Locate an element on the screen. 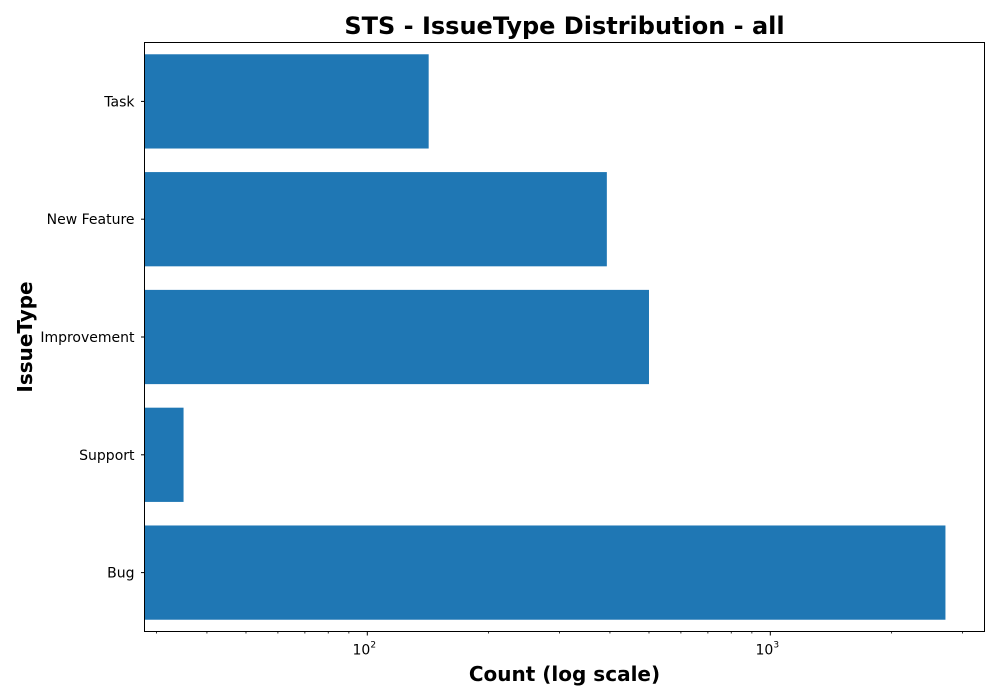  y-tick-label-bug: Bug is located at coordinates (120, 574).